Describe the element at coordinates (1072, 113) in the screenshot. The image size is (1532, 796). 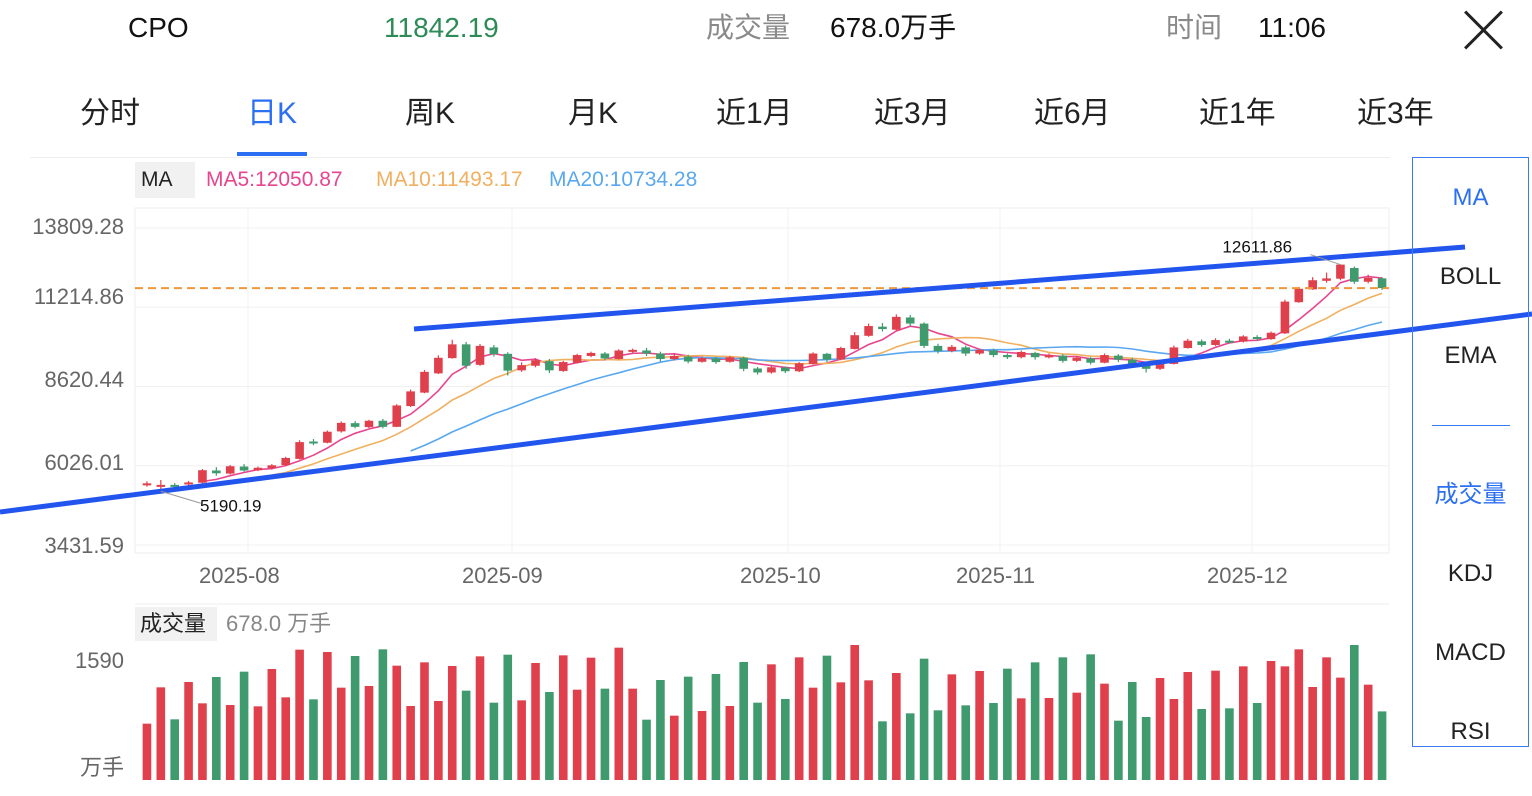
I see `tab-6-months: 近6月` at that location.